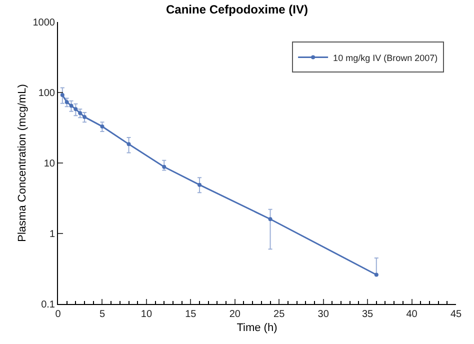  I want to click on x-axis-title: Time (h), so click(257, 328).